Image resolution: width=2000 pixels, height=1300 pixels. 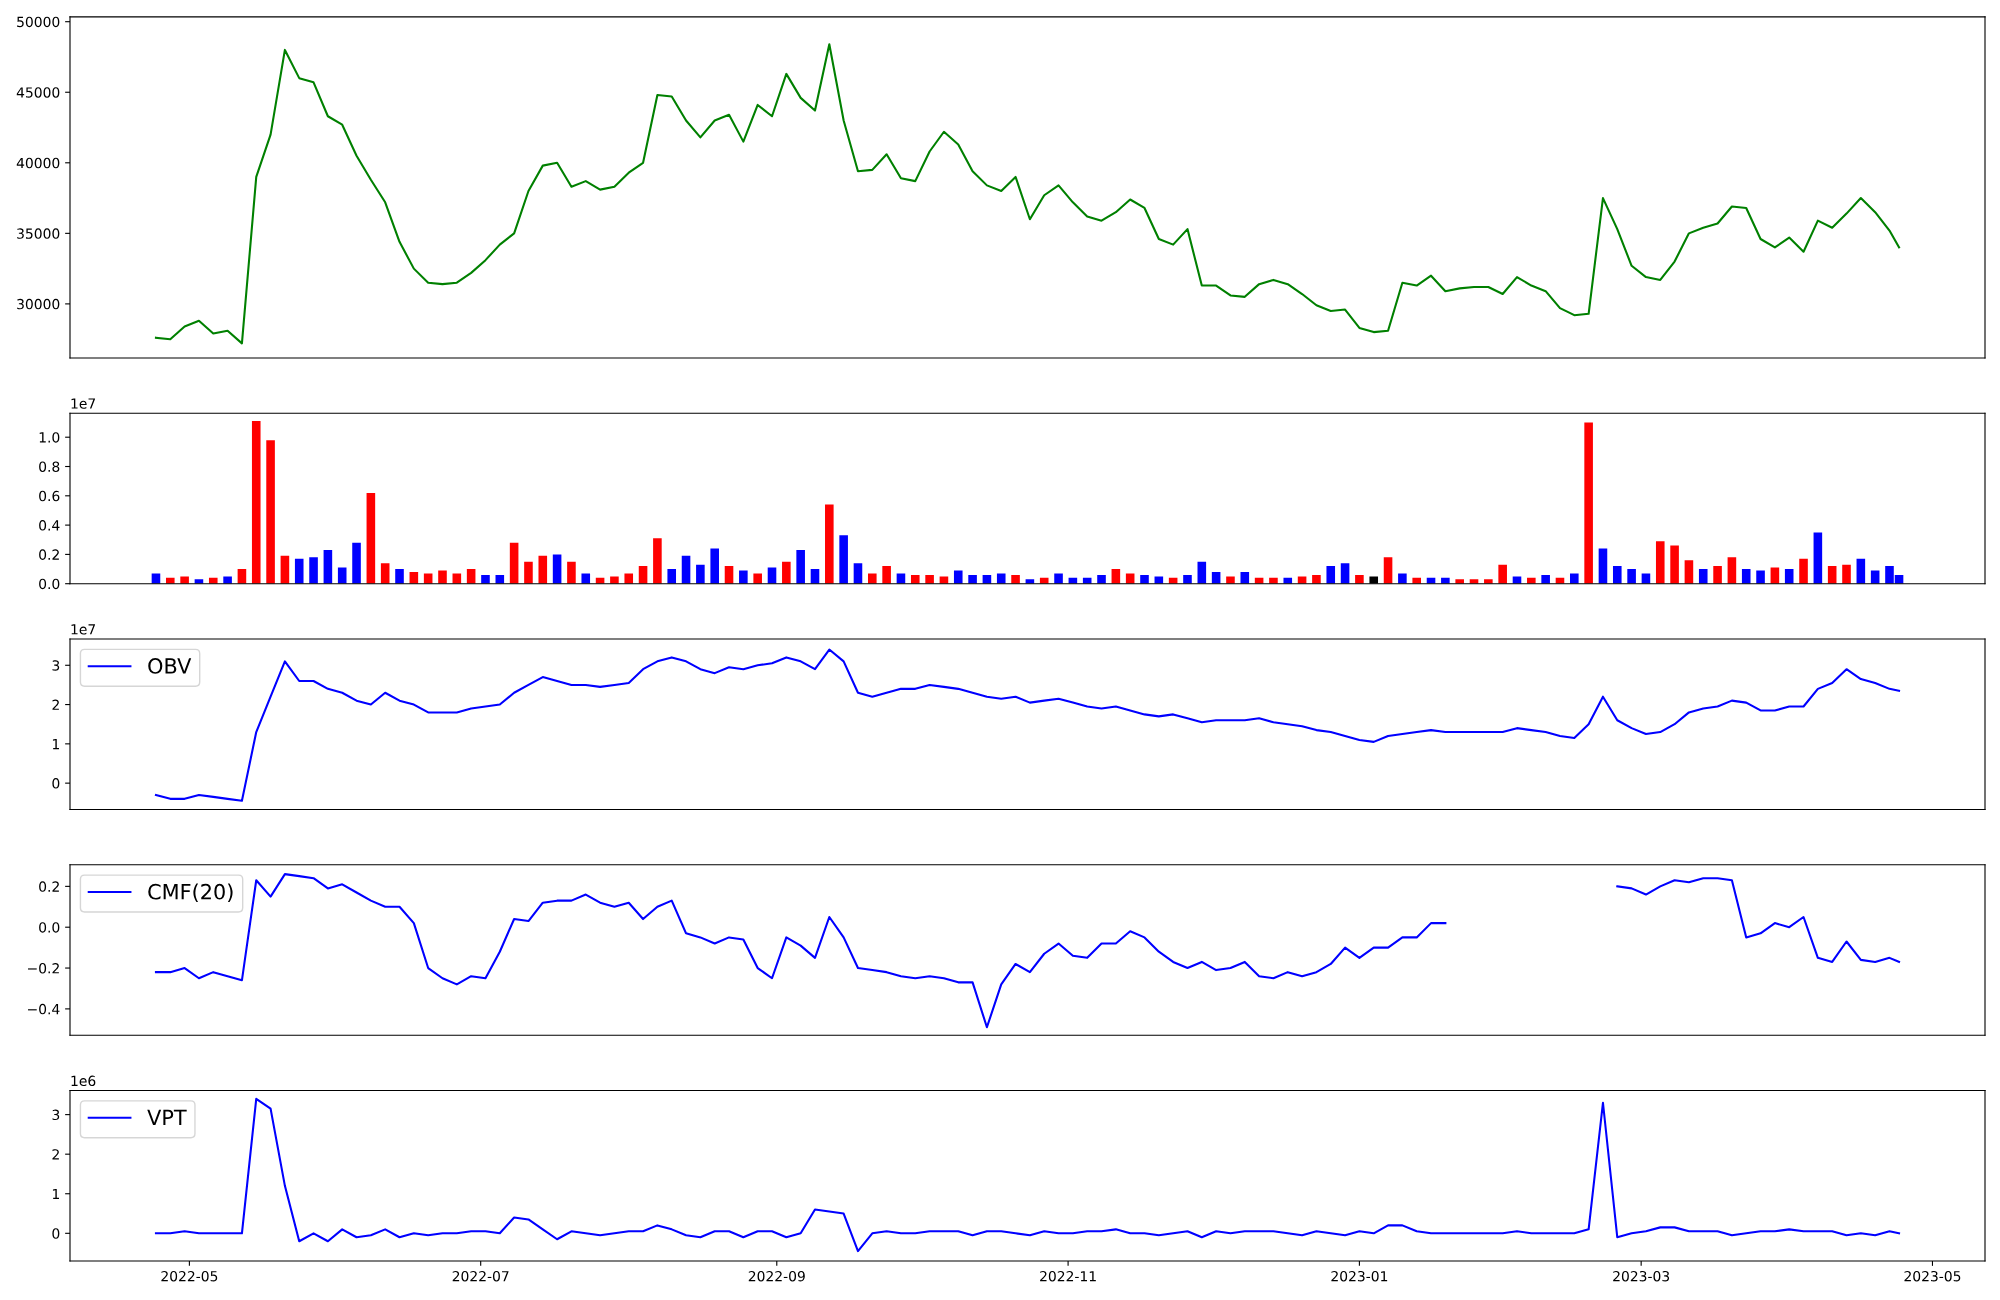 What do you see at coordinates (49, 437) in the screenshot?
I see `y-tick-label: 1.0` at bounding box center [49, 437].